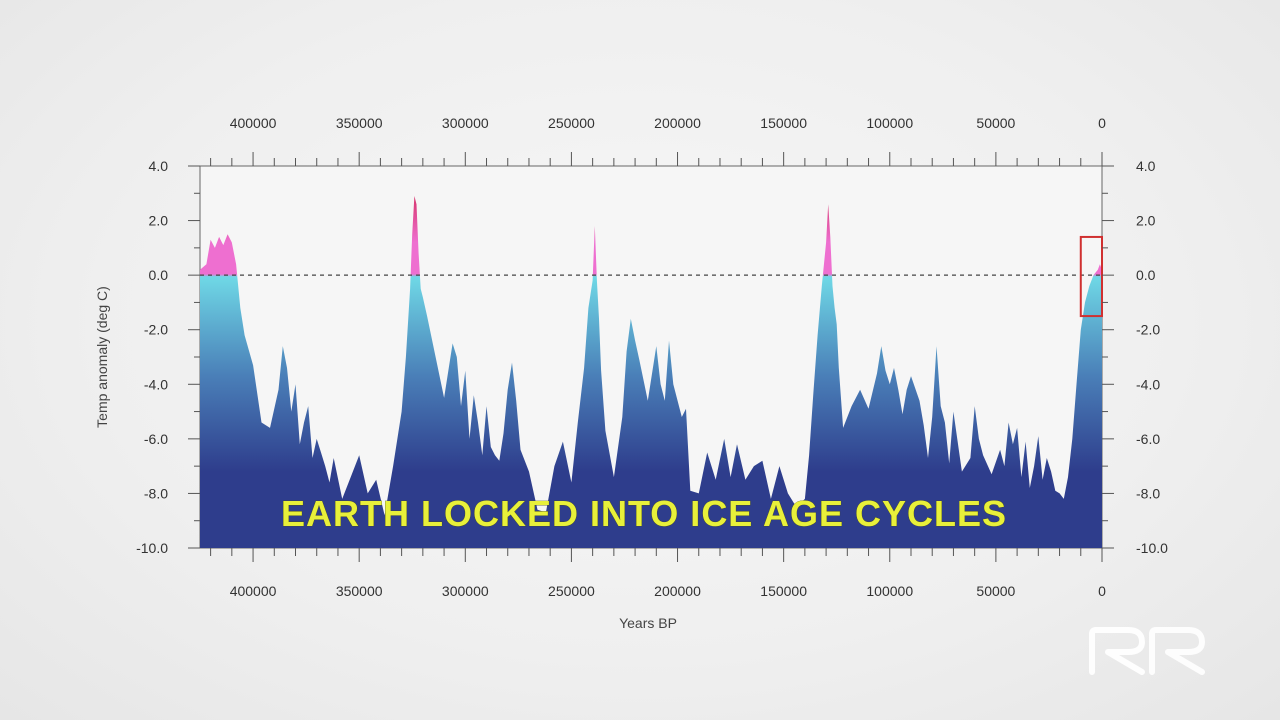  I want to click on x-tick-label: 100000, so click(889, 591).